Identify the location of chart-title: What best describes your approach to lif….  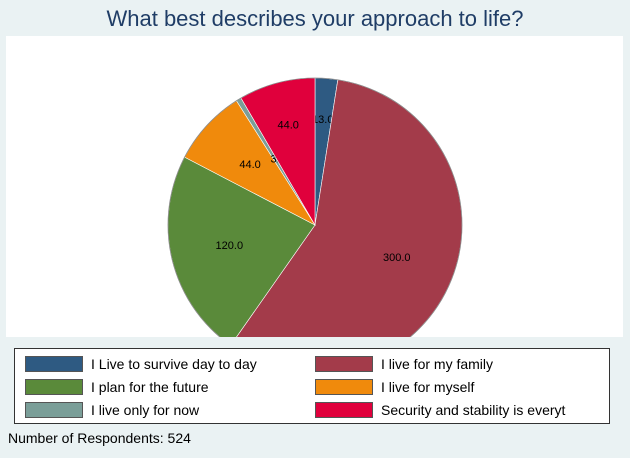
(315, 18).